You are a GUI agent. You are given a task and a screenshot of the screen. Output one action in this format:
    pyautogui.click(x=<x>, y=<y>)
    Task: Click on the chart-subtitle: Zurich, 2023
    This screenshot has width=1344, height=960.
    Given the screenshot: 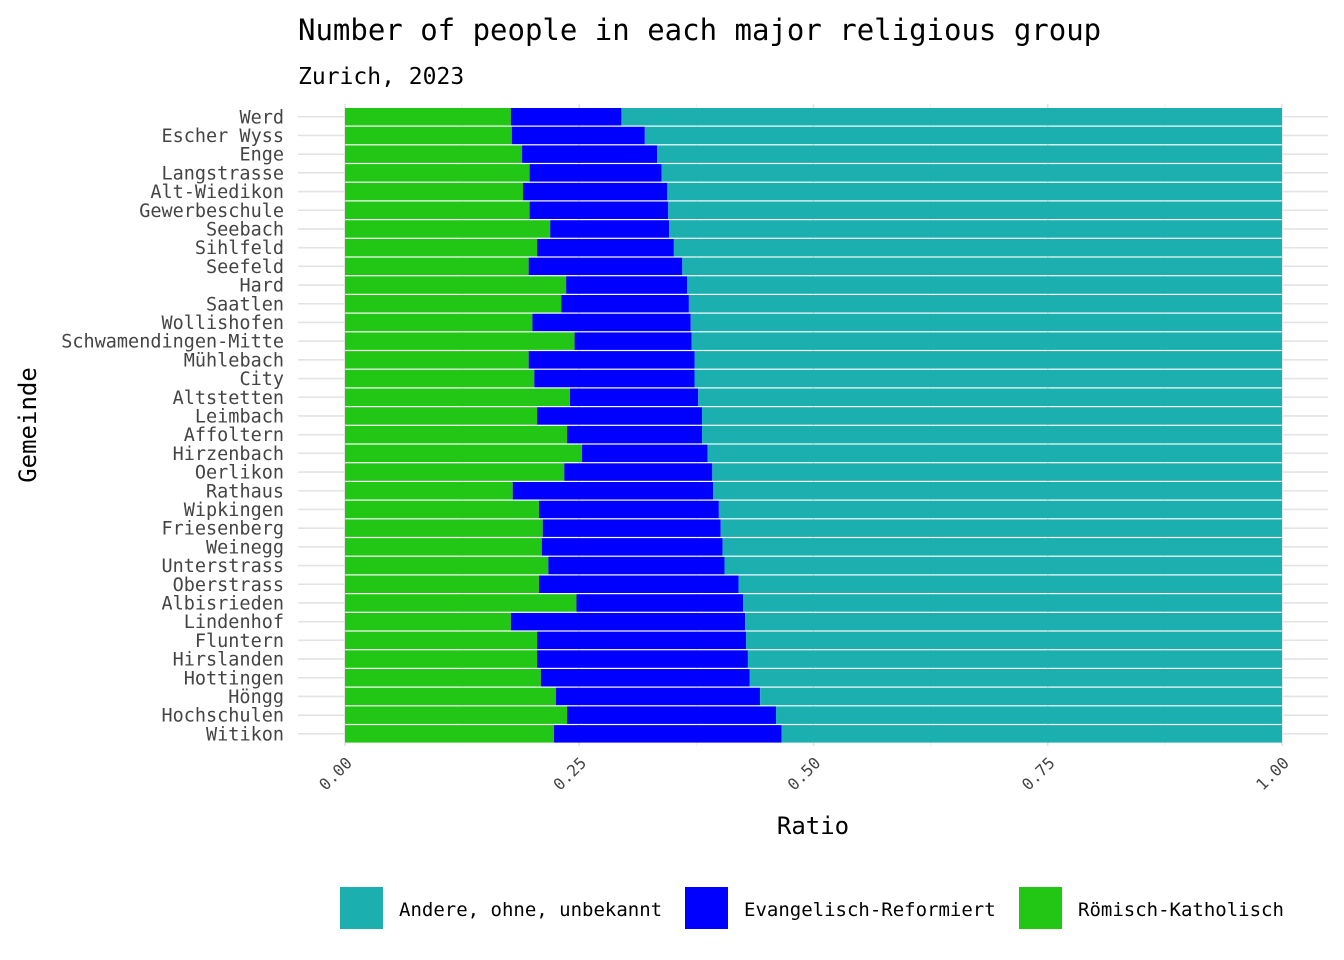 What is the action you would take?
    pyautogui.click(x=381, y=77)
    